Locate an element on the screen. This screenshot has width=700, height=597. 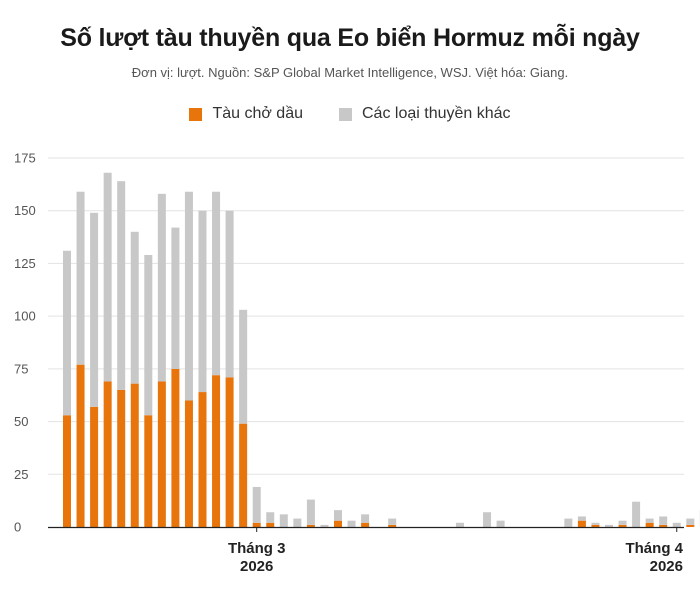
y-tick-label: 125 is located at coordinates (25, 263).